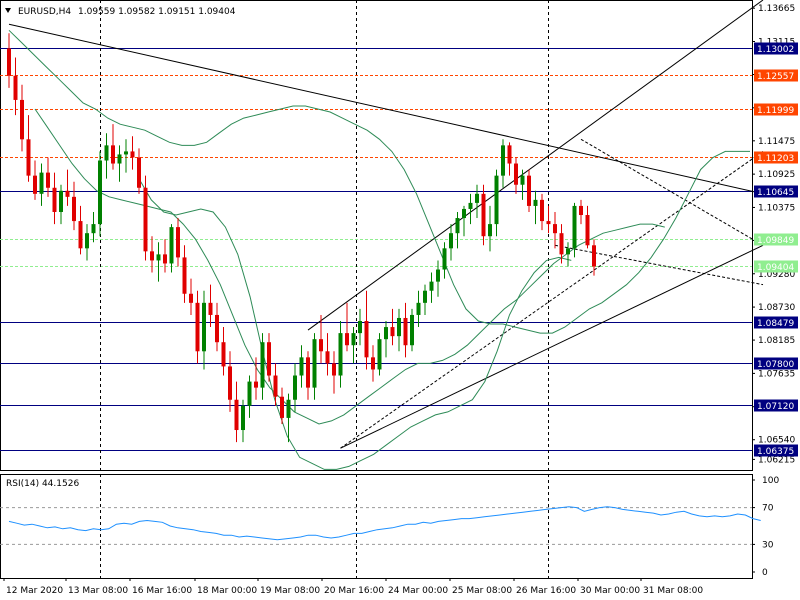 This screenshot has height=600, width=800. Describe the element at coordinates (418, 591) in the screenshot. I see `time-tick-label: 24 Mar 00:00` at that location.